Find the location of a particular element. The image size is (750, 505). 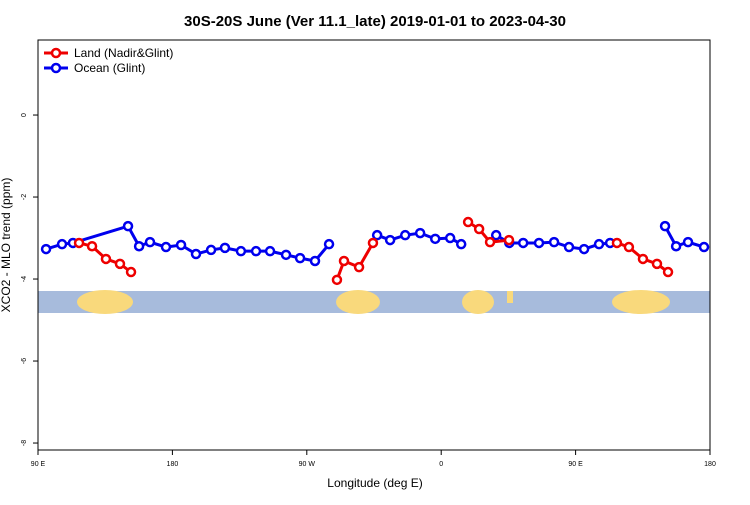

legend-label: Ocean (Glint) is located at coordinates (109, 68).